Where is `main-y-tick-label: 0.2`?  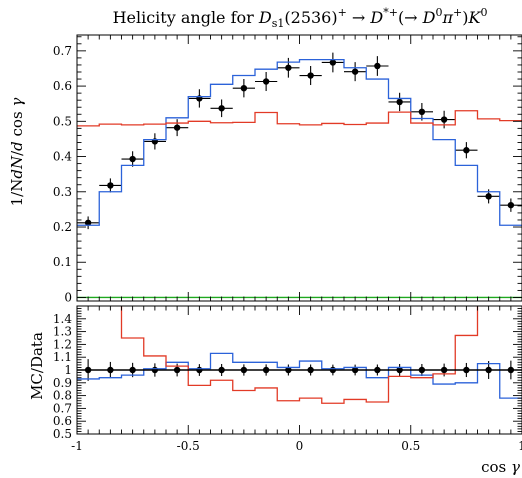
main-y-tick-label: 0.2 is located at coordinates (62, 227).